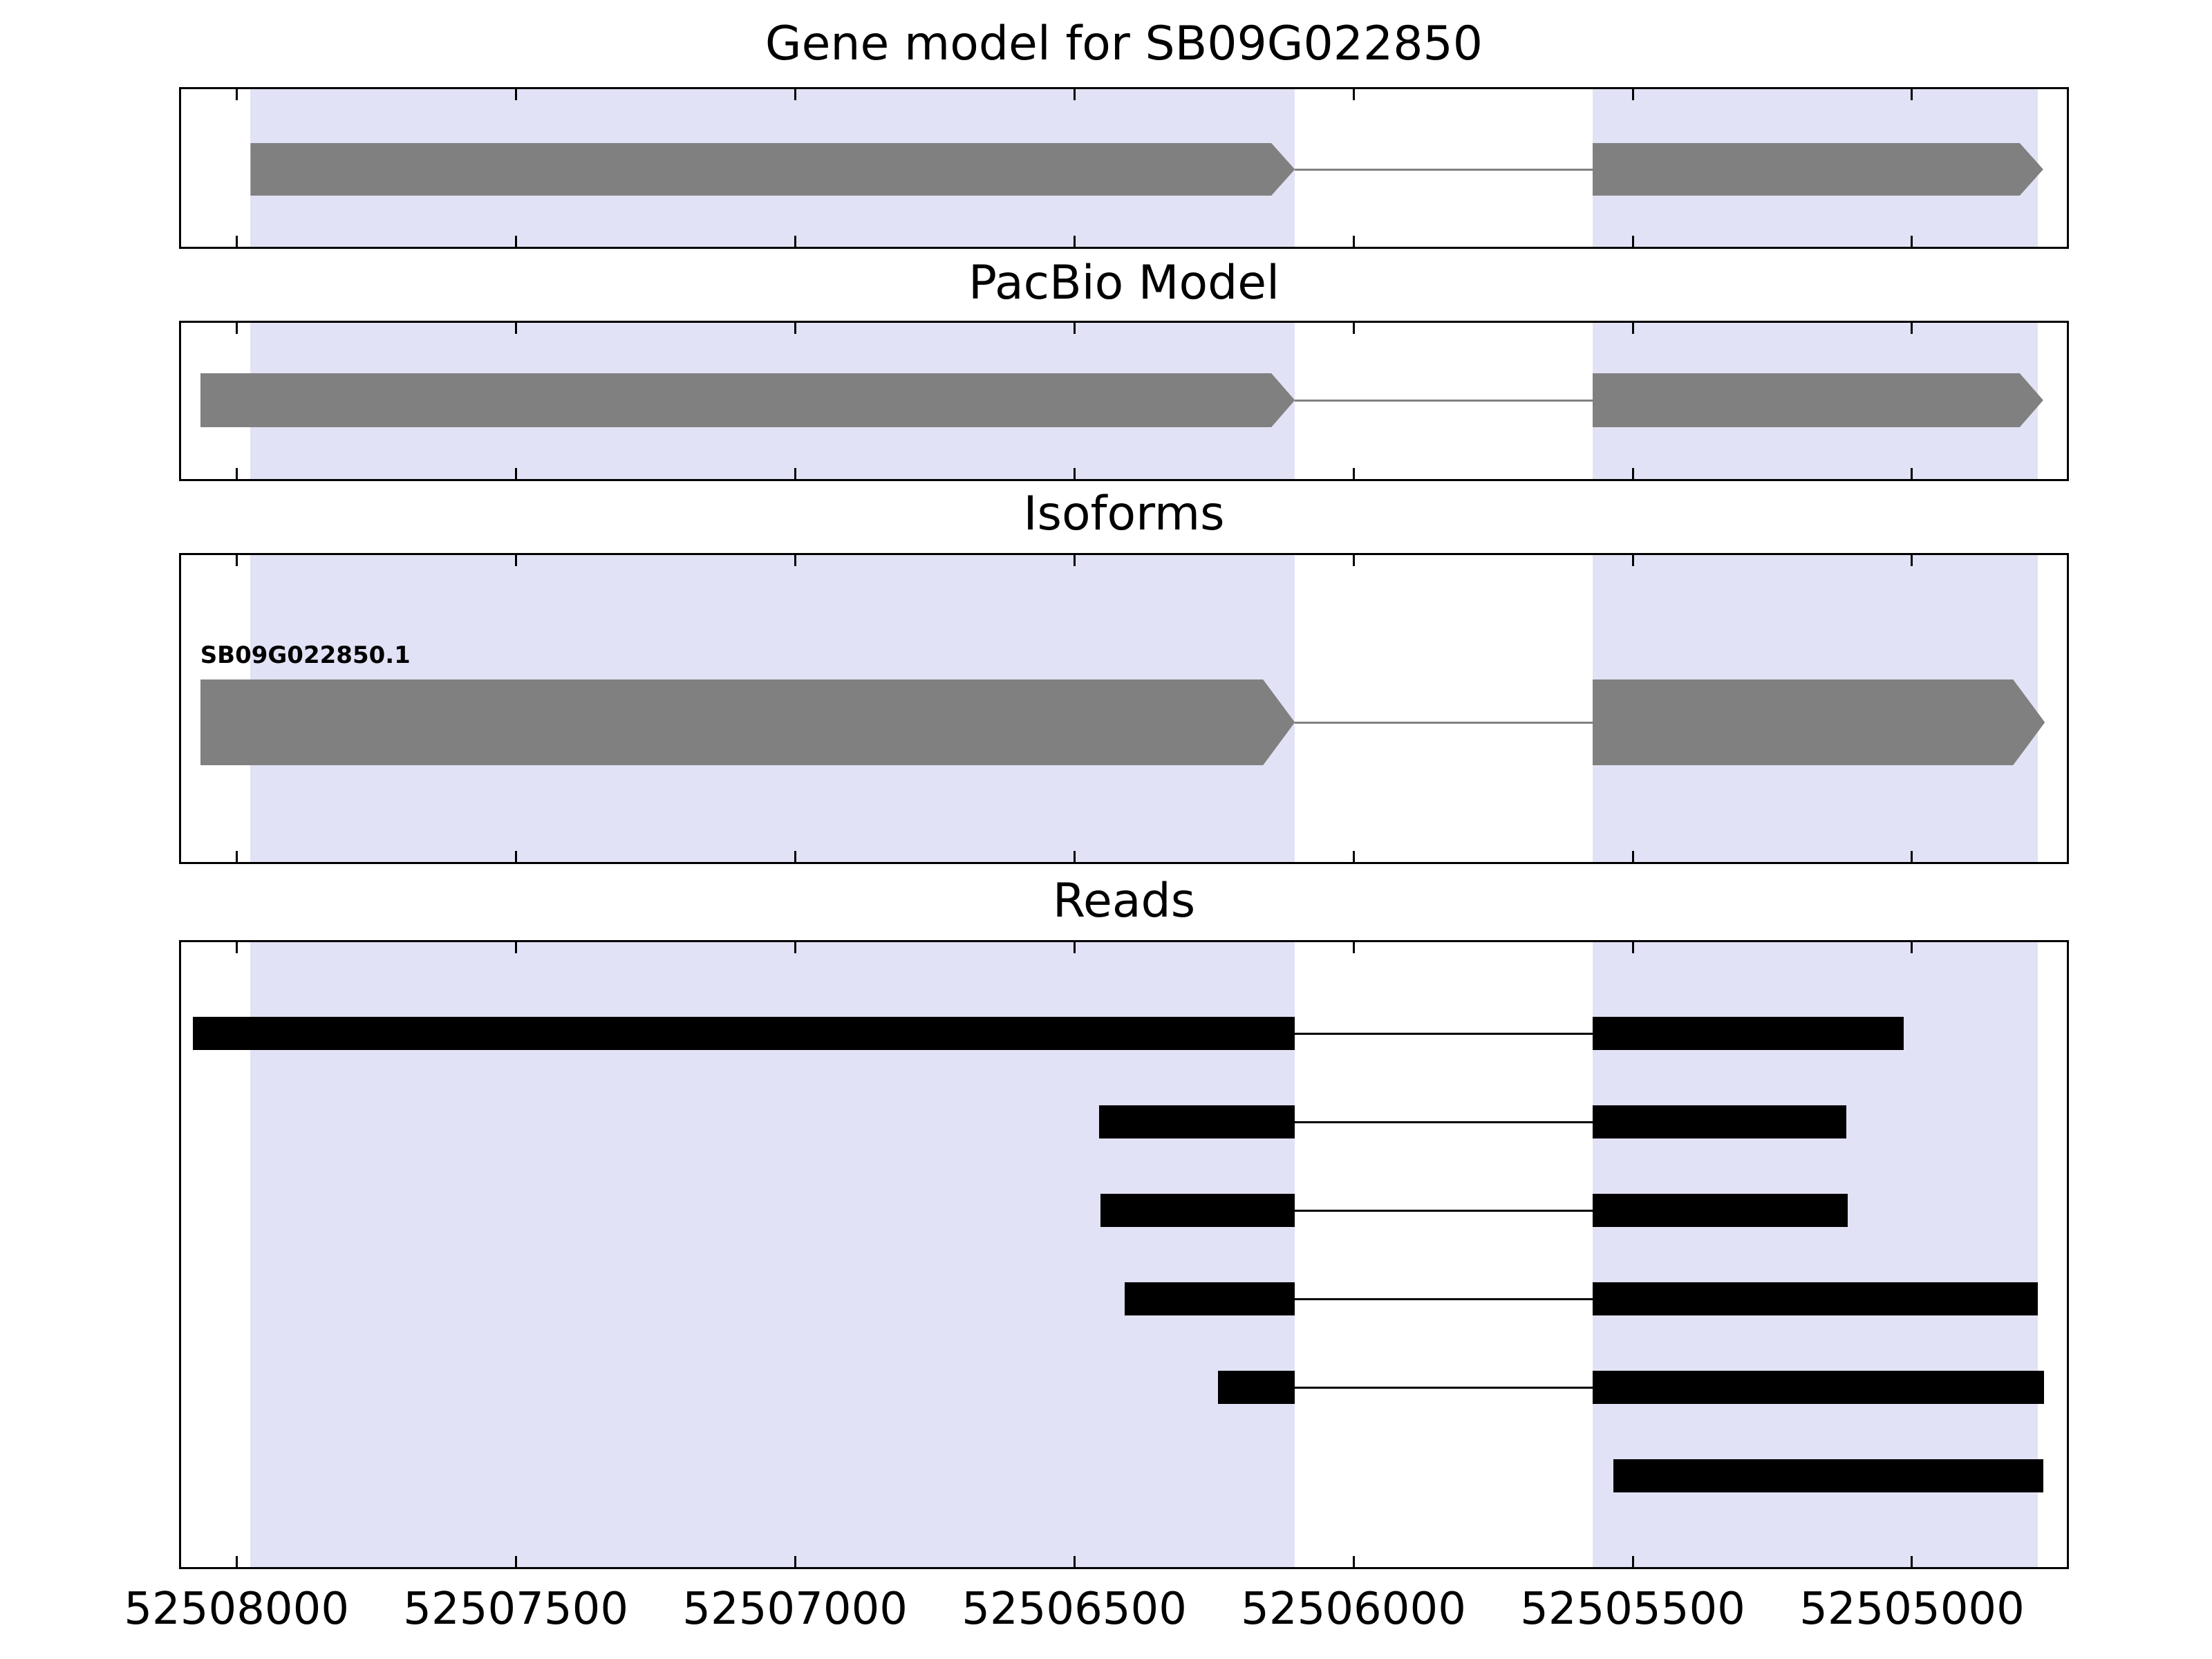  Describe the element at coordinates (1353, 1610) in the screenshot. I see `axis-tick-label: 52506000` at that location.